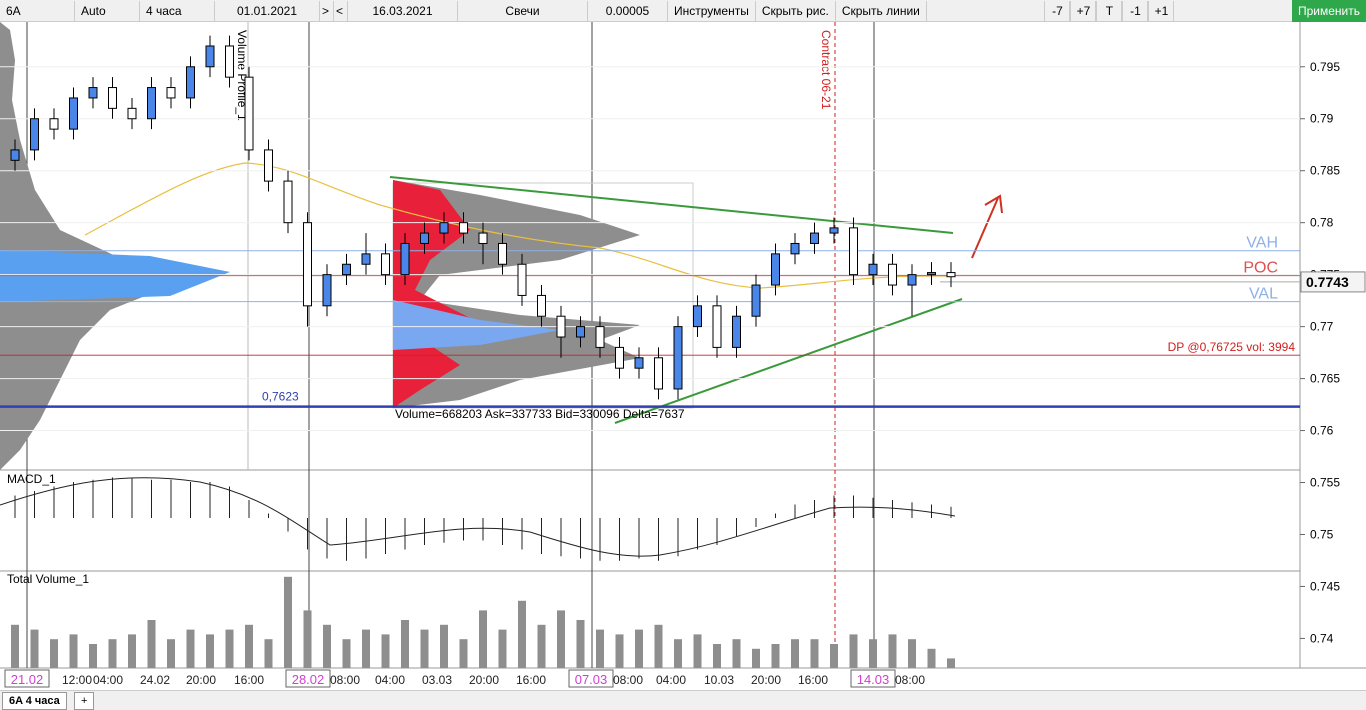 The height and width of the screenshot is (710, 1366). I want to click on profile-mid-bid, so click(431, 294).